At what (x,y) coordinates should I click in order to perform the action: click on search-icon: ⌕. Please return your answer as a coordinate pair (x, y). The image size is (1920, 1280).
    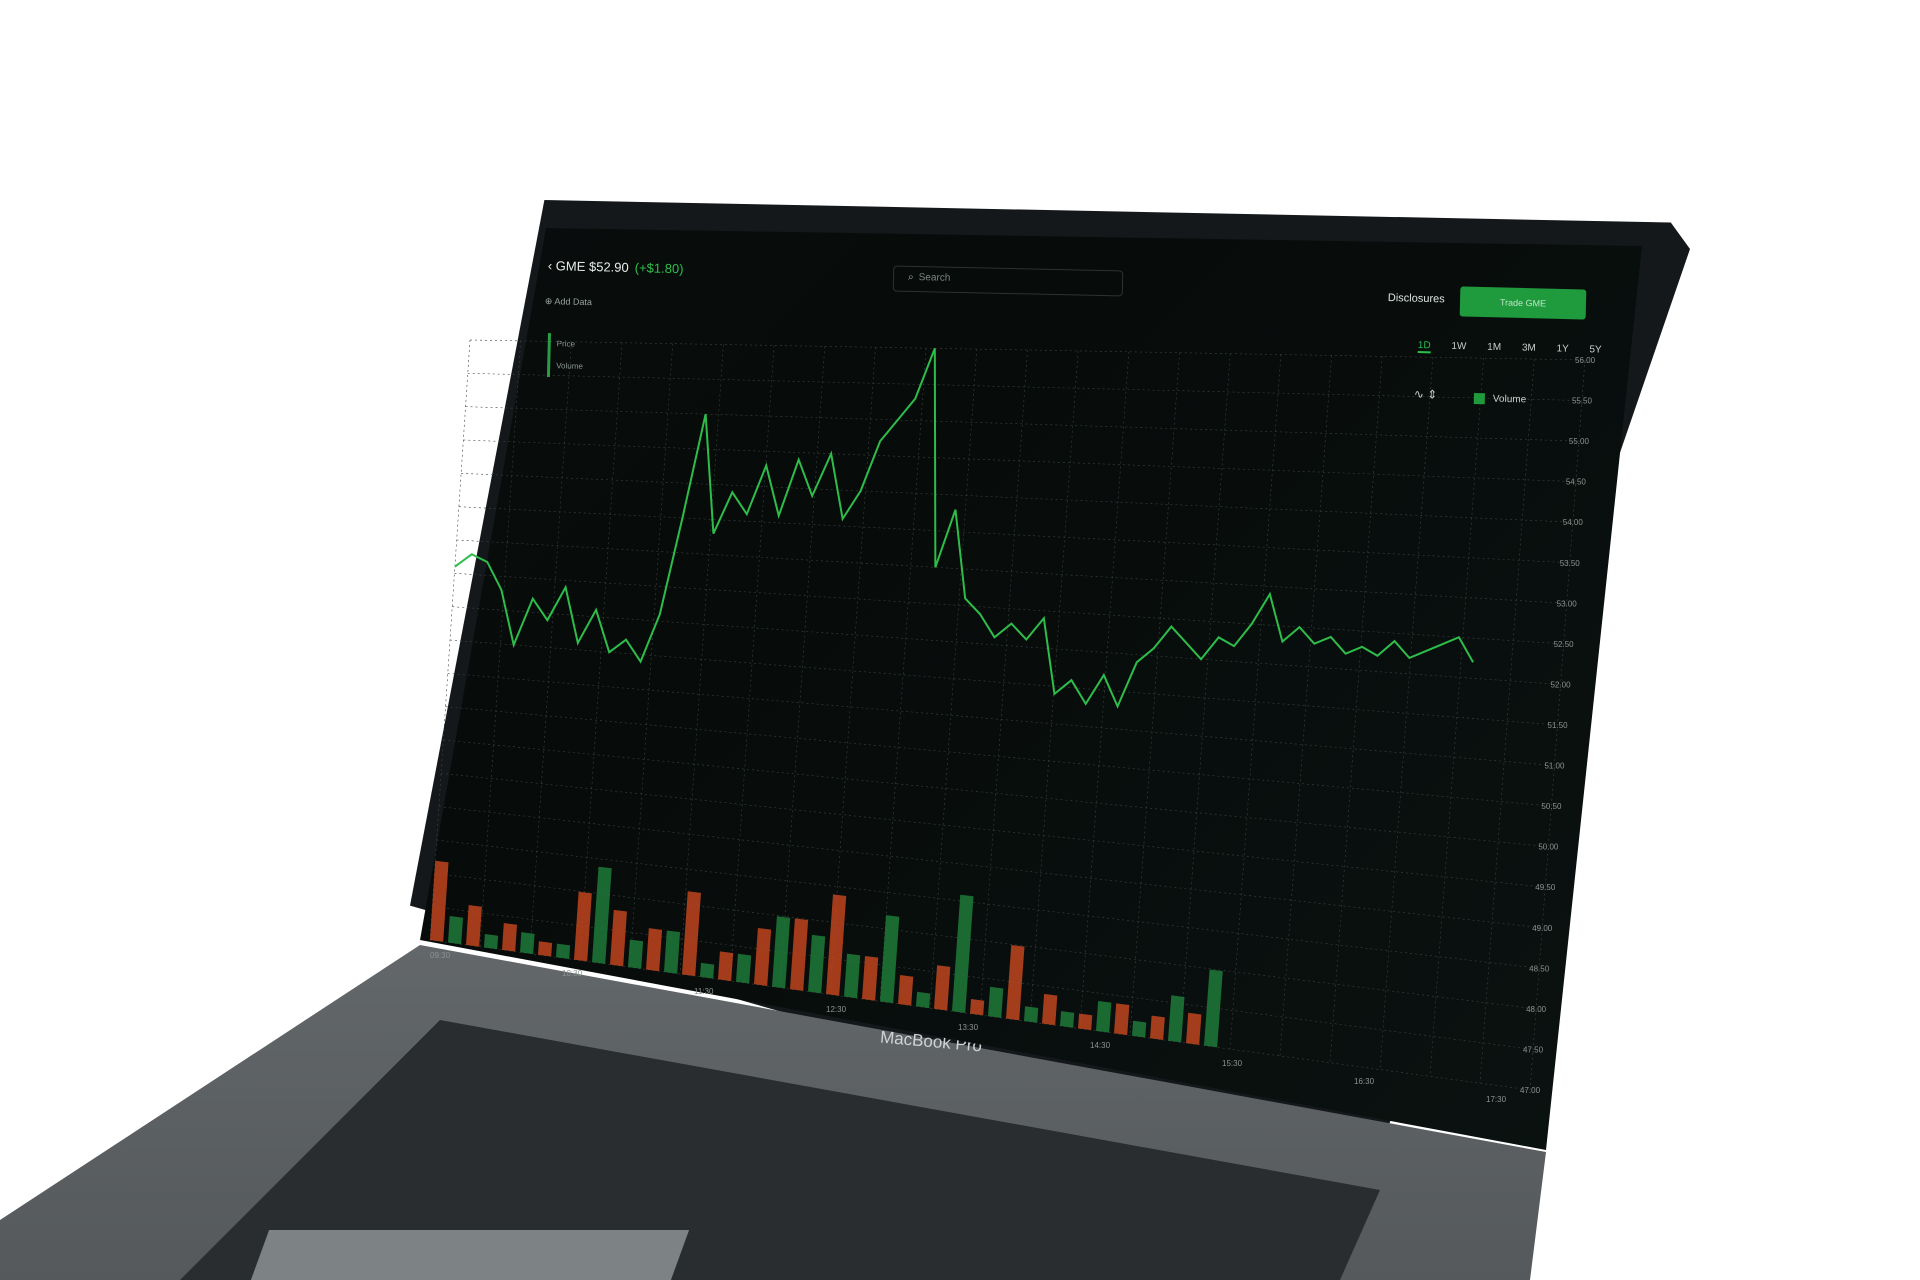
    Looking at the image, I should click on (910, 277).